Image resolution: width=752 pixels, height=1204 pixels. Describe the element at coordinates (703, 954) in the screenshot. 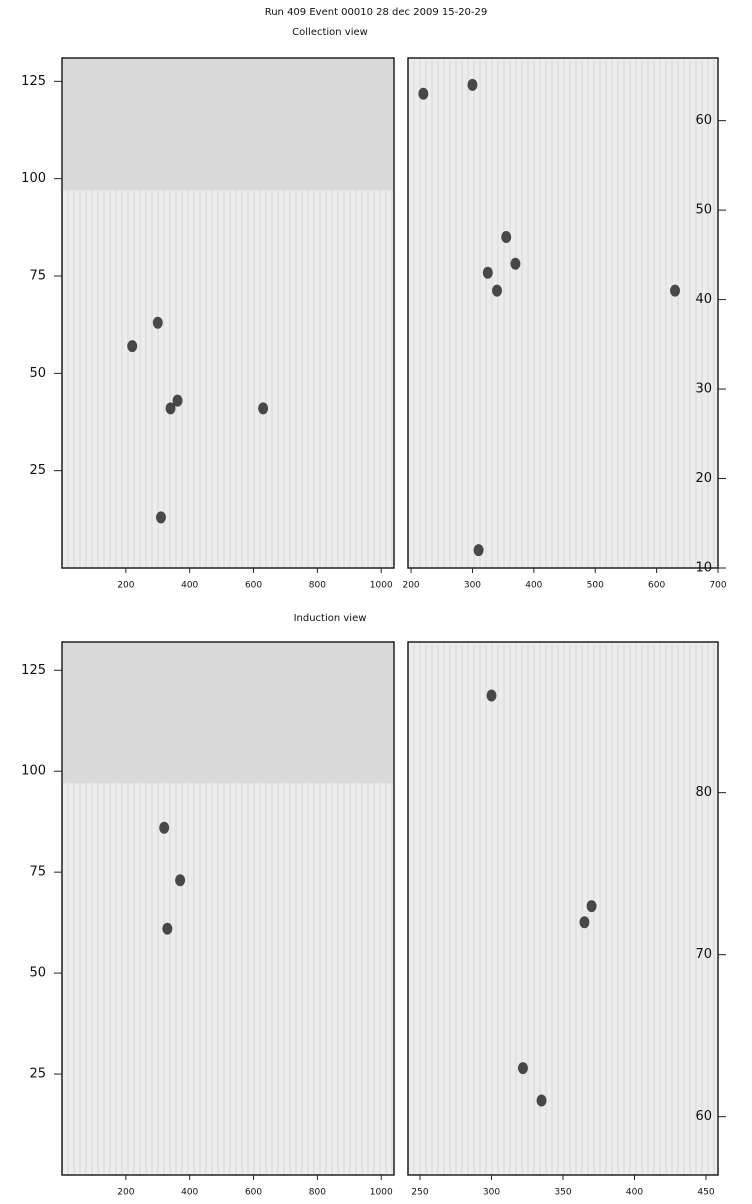

I see `y-tick-label: 70` at that location.